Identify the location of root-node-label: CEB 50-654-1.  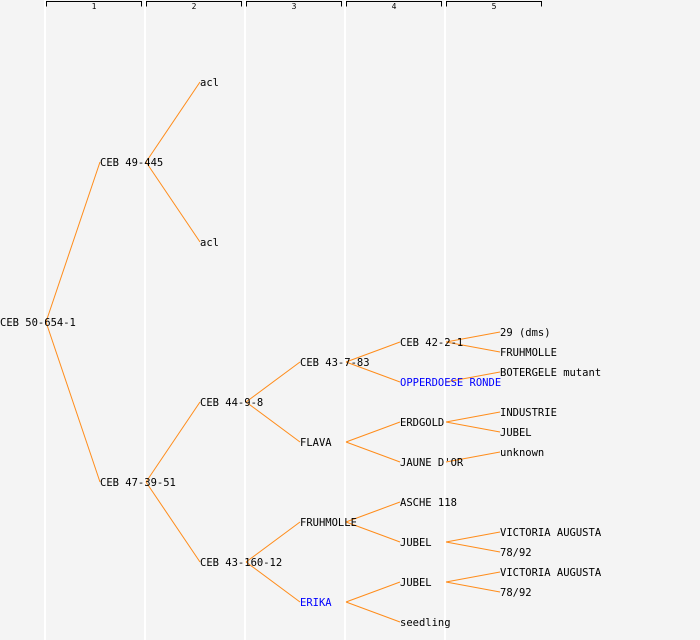
(38, 323).